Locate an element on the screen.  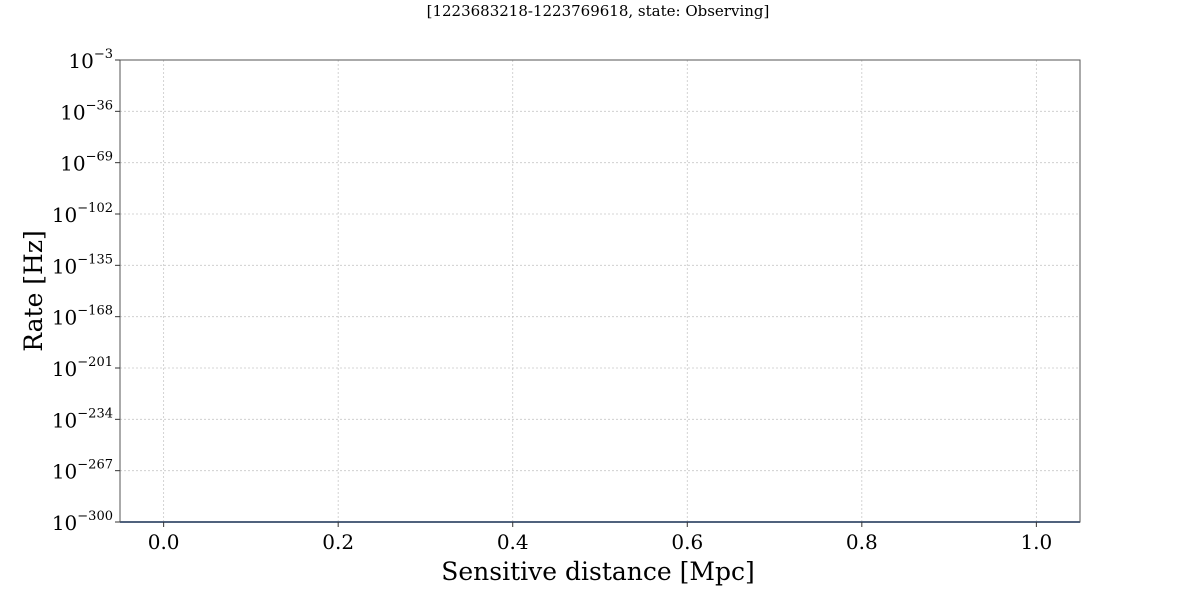
y-tick-exponent: −3 is located at coordinates (103, 54).